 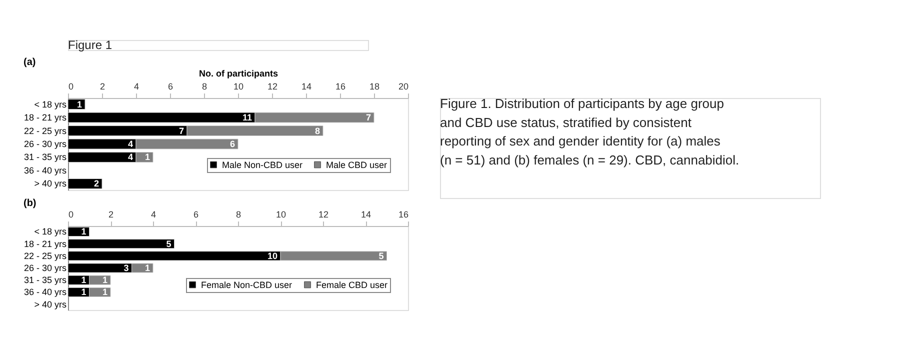 I want to click on data-label: 3, so click(x=126, y=268).